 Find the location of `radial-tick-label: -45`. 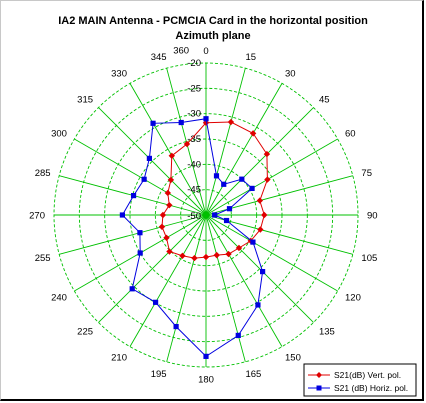

radial-tick-label: -45 is located at coordinates (194, 190).